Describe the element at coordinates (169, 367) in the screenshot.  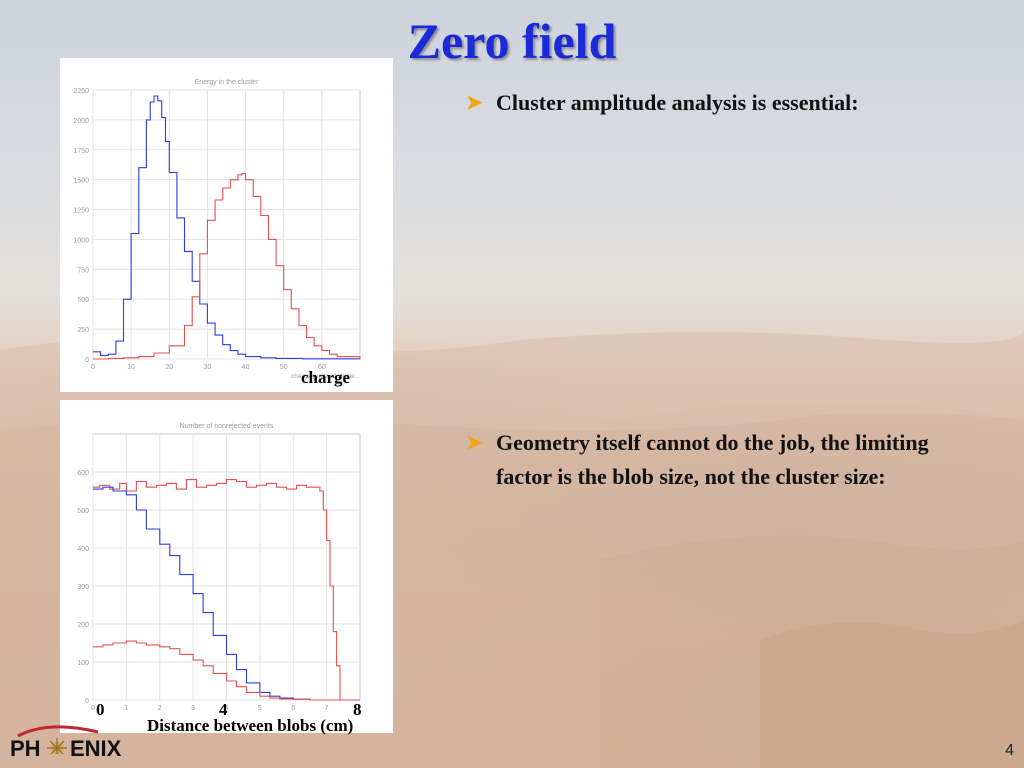
I see `x-tick-label: 20` at that location.